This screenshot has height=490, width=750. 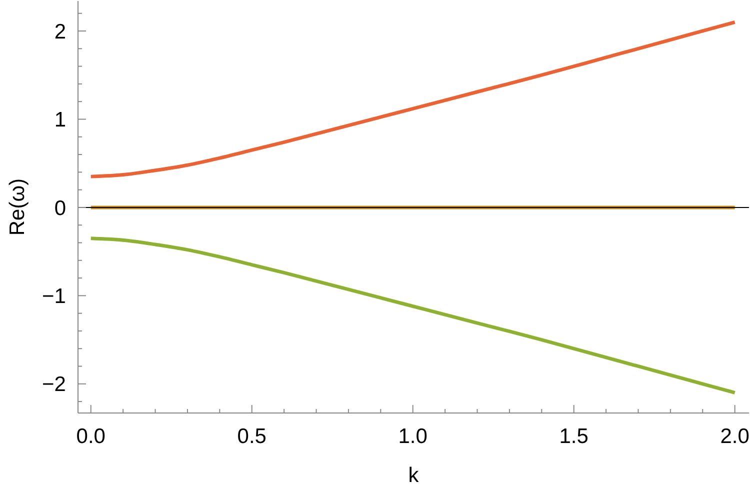 I want to click on y-tick-label: 0, so click(x=60, y=208).